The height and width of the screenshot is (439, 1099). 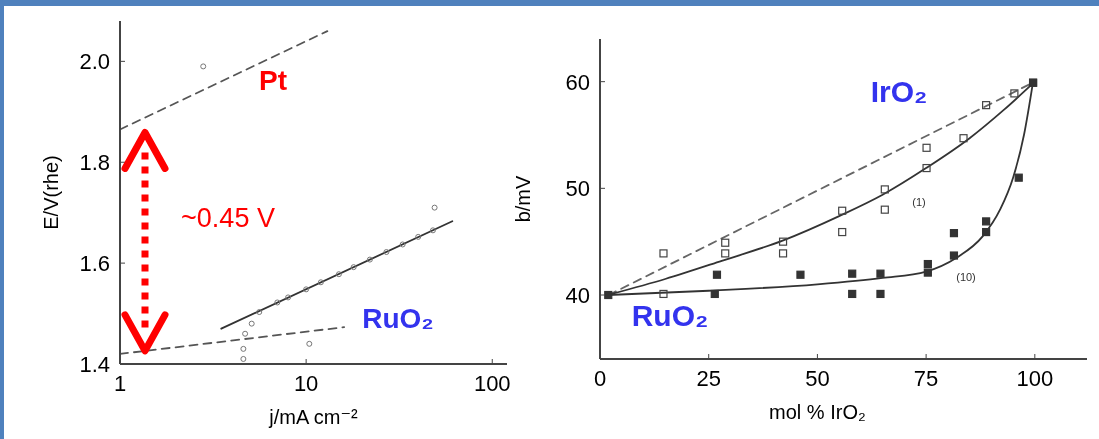 I want to click on x-axis-title: j/mA cm⁻², so click(x=313, y=417).